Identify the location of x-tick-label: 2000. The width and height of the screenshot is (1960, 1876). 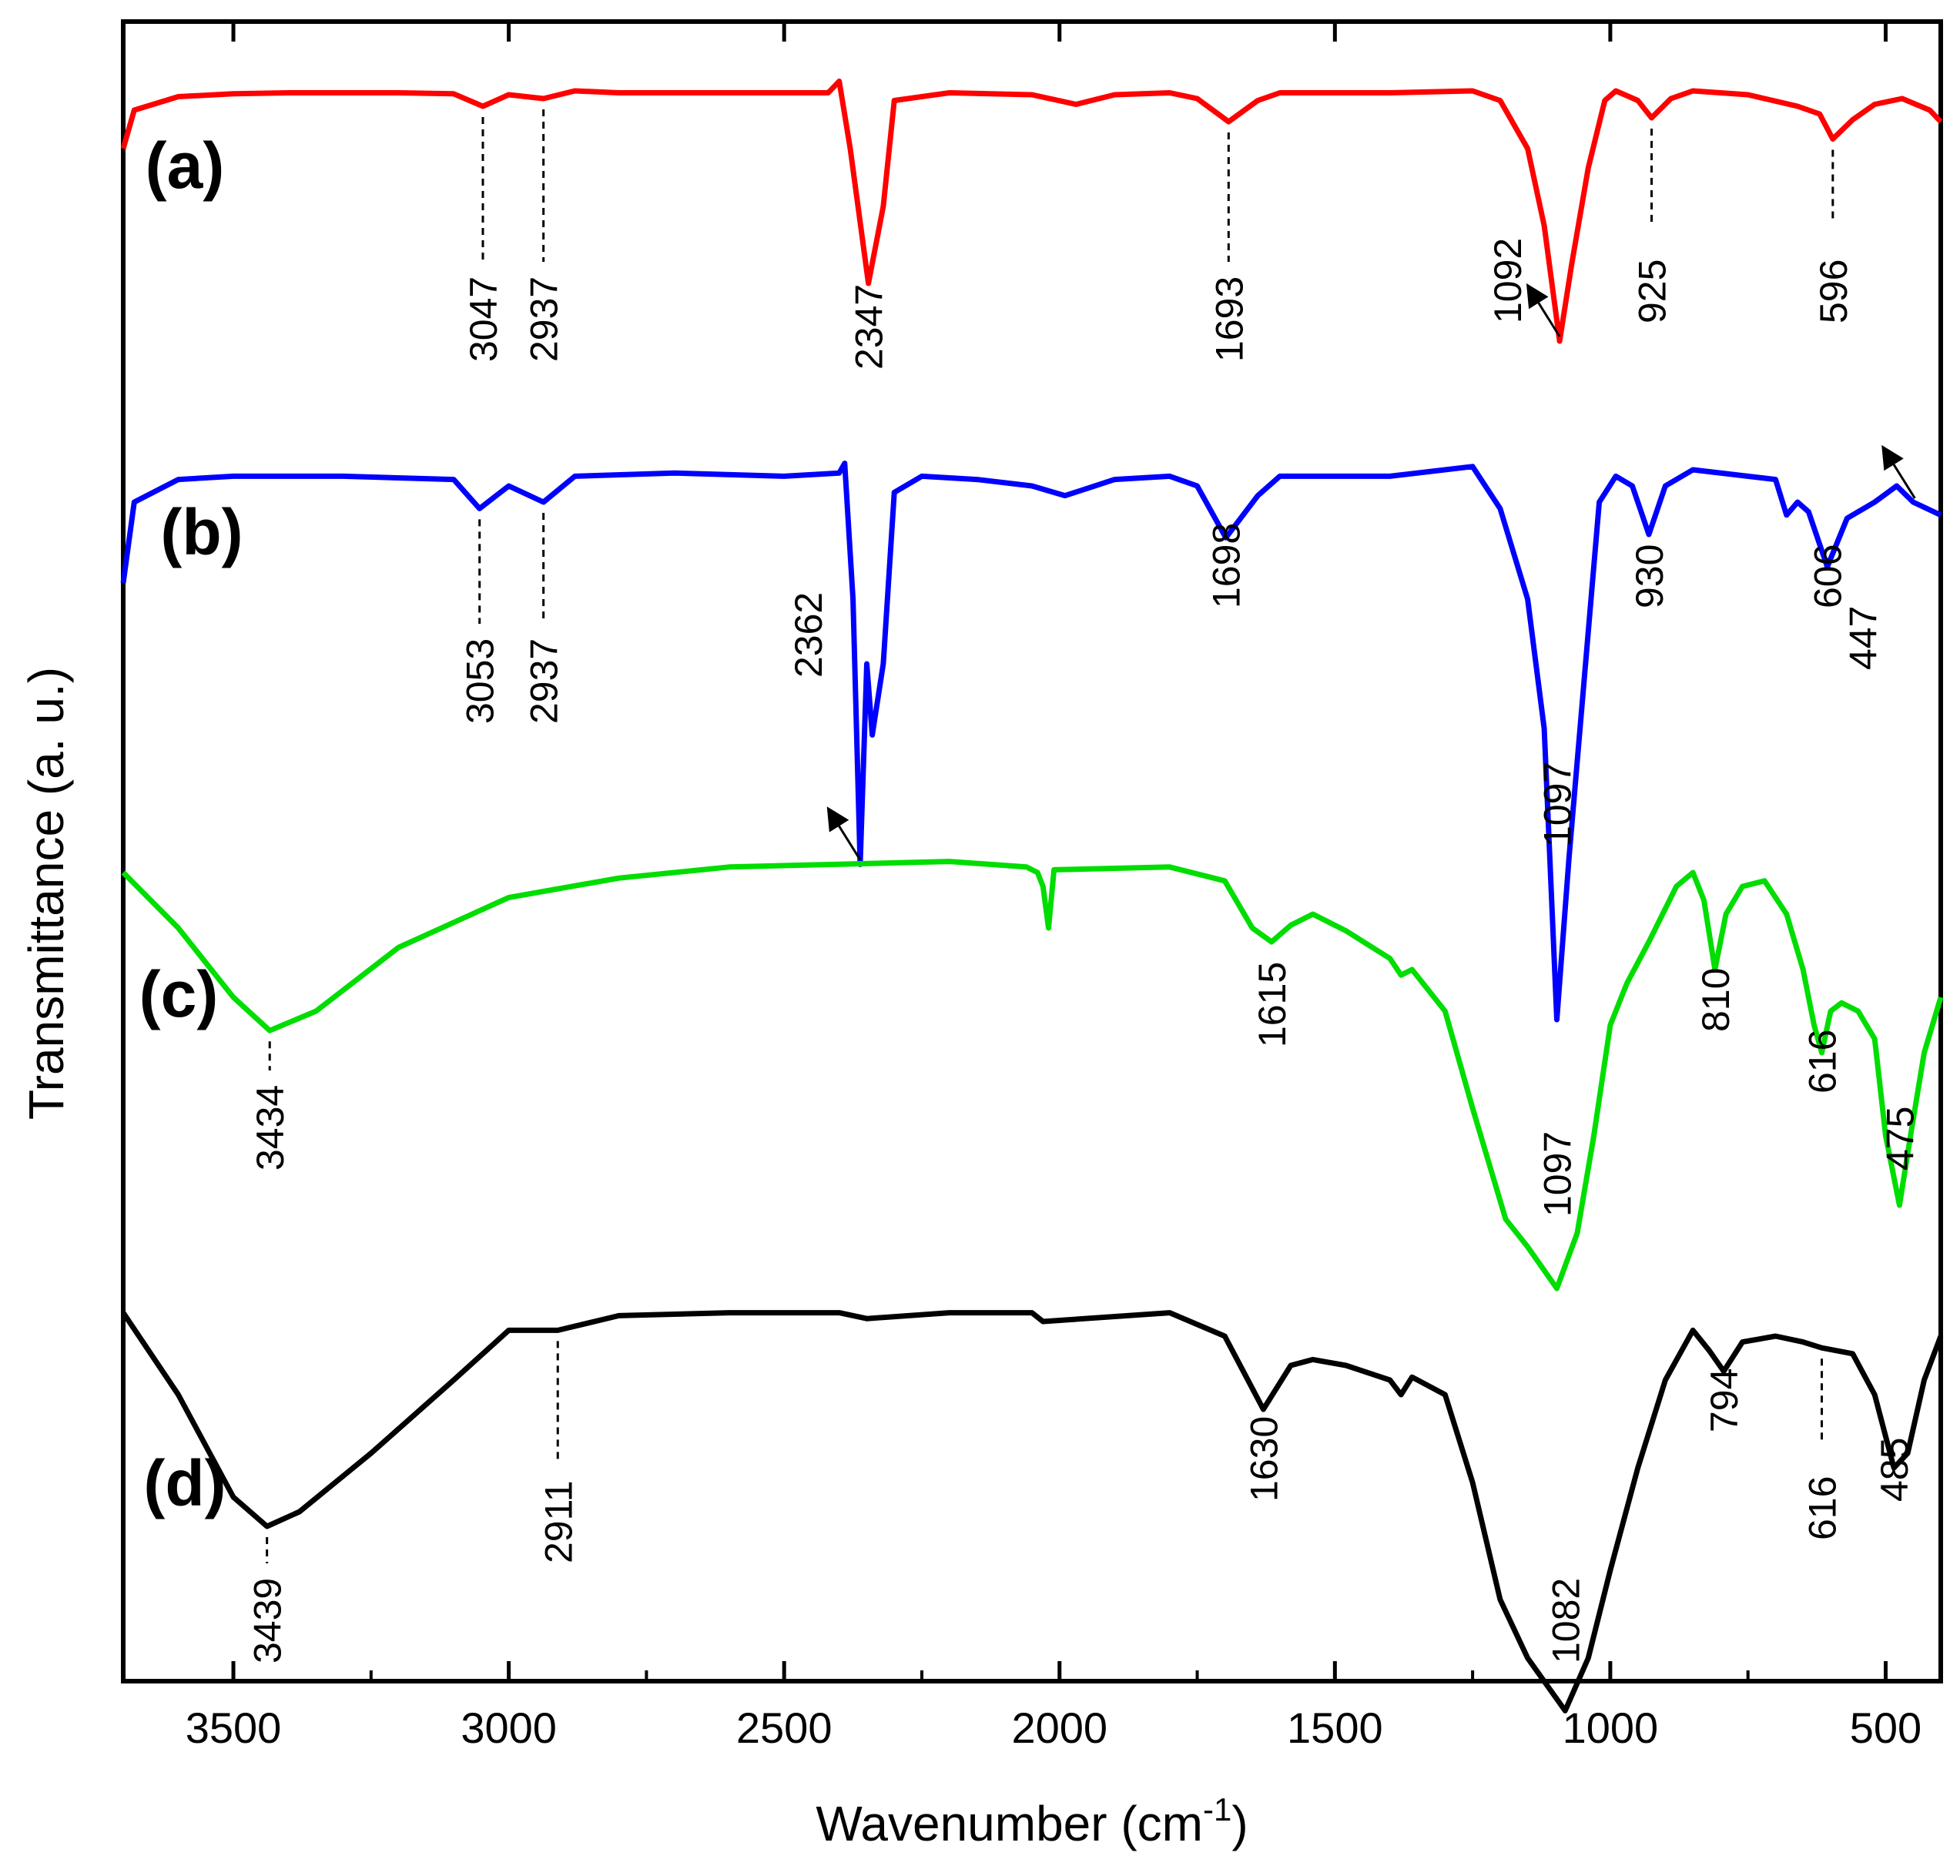
(1059, 1727).